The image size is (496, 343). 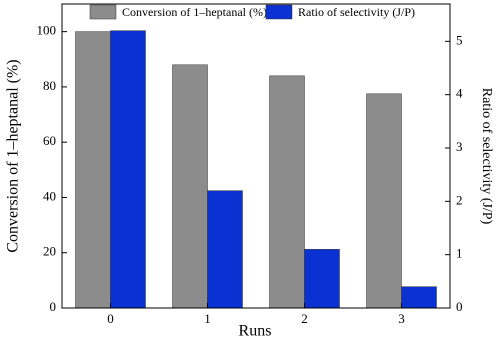 What do you see at coordinates (486, 156) in the screenshot?
I see `y2-axis-label: Ratio of selectivity (J/P)` at bounding box center [486, 156].